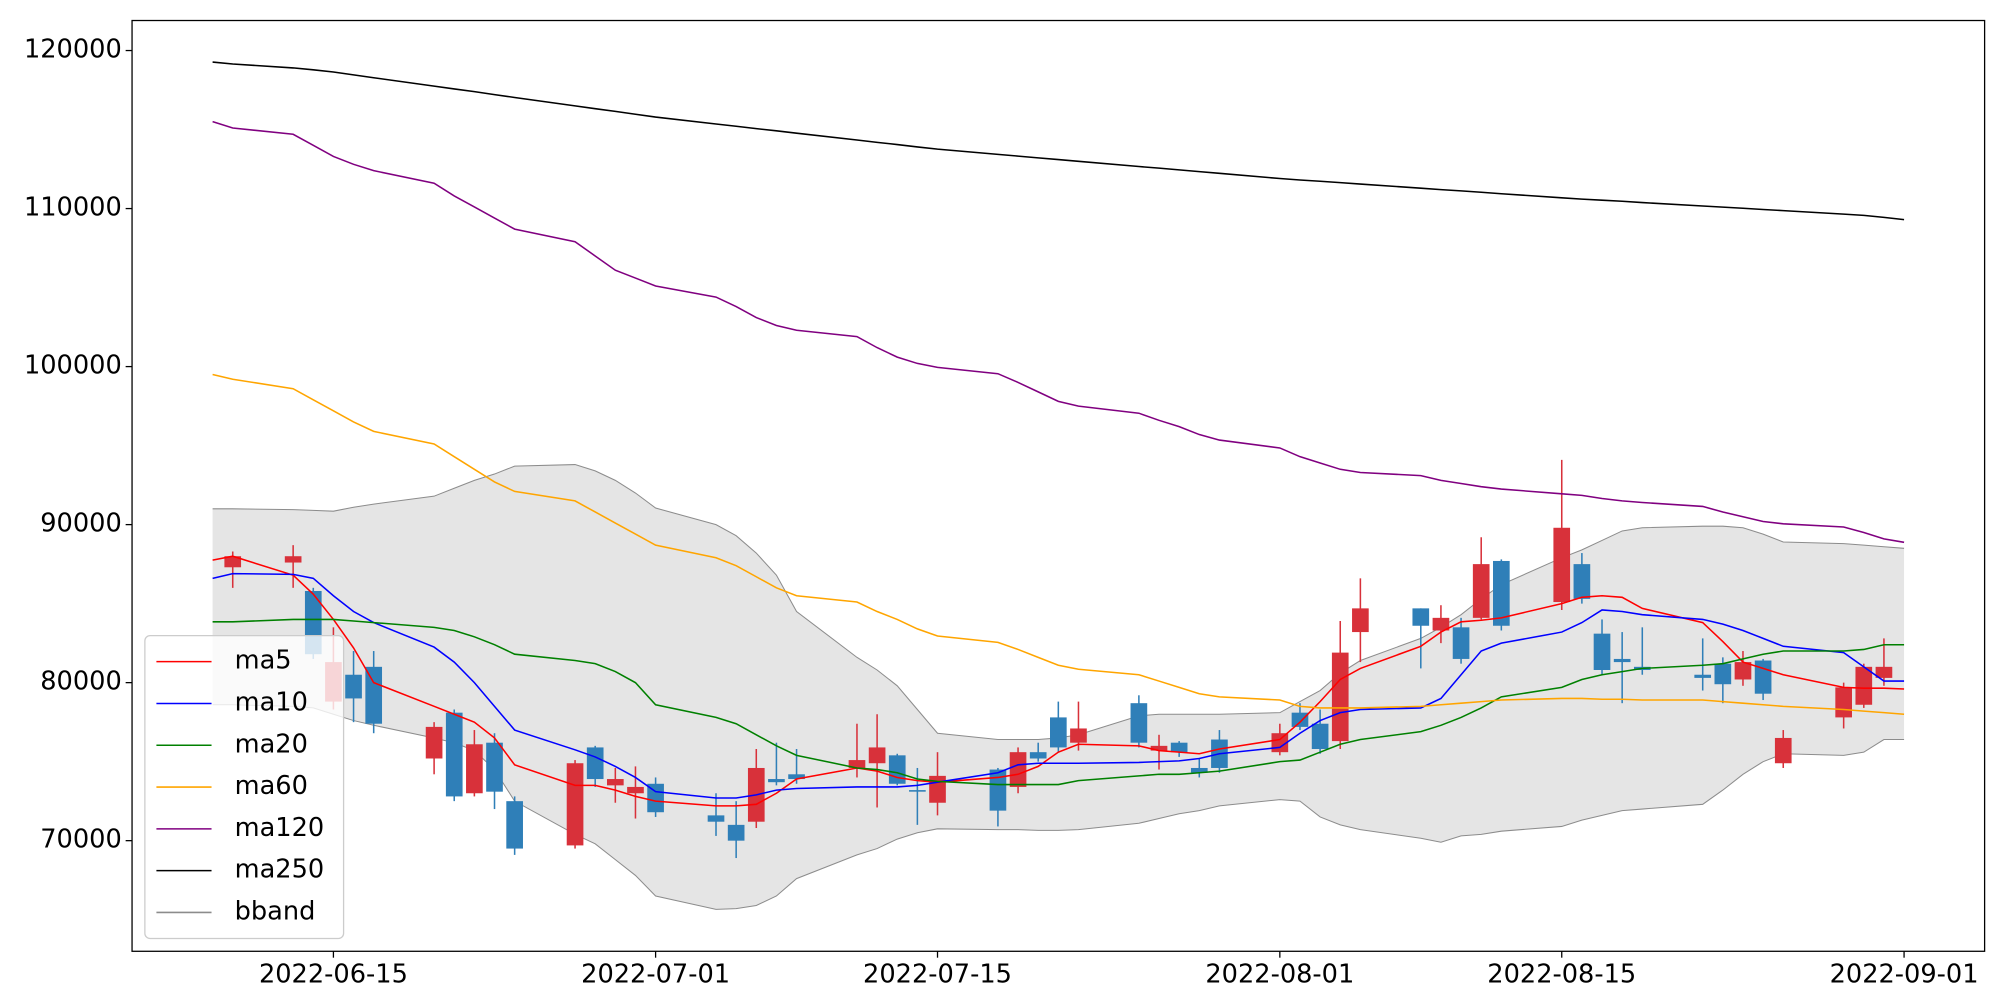  What do you see at coordinates (81, 682) in the screenshot?
I see `y-tick-label: 80000` at bounding box center [81, 682].